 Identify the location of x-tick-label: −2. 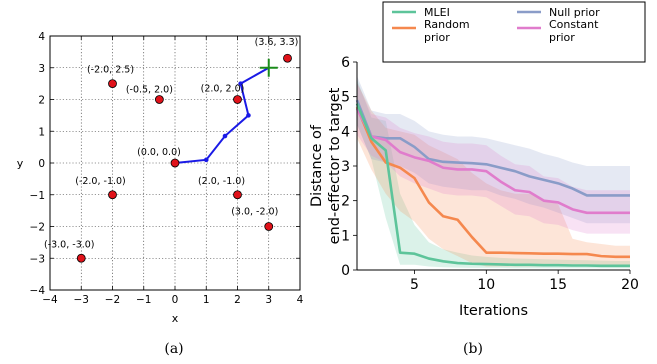
(112, 300).